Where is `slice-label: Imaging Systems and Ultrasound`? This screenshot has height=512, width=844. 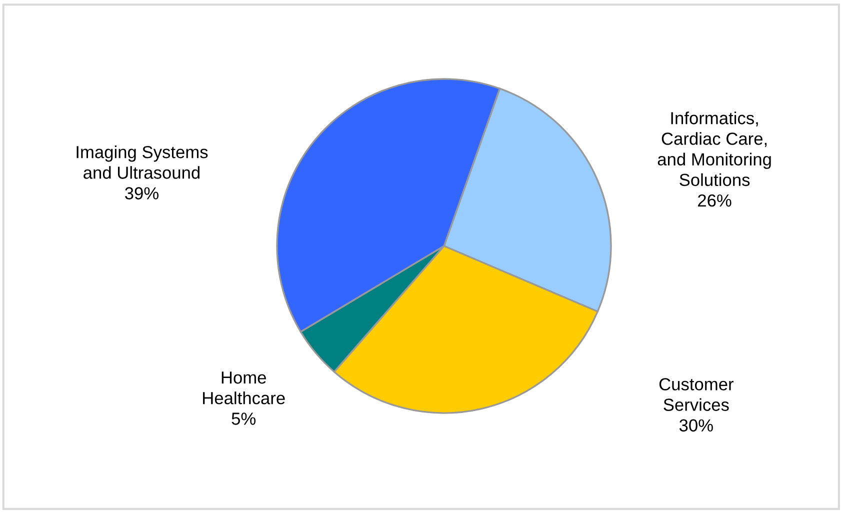 slice-label: Imaging Systems and Ultrasound is located at coordinates (142, 162).